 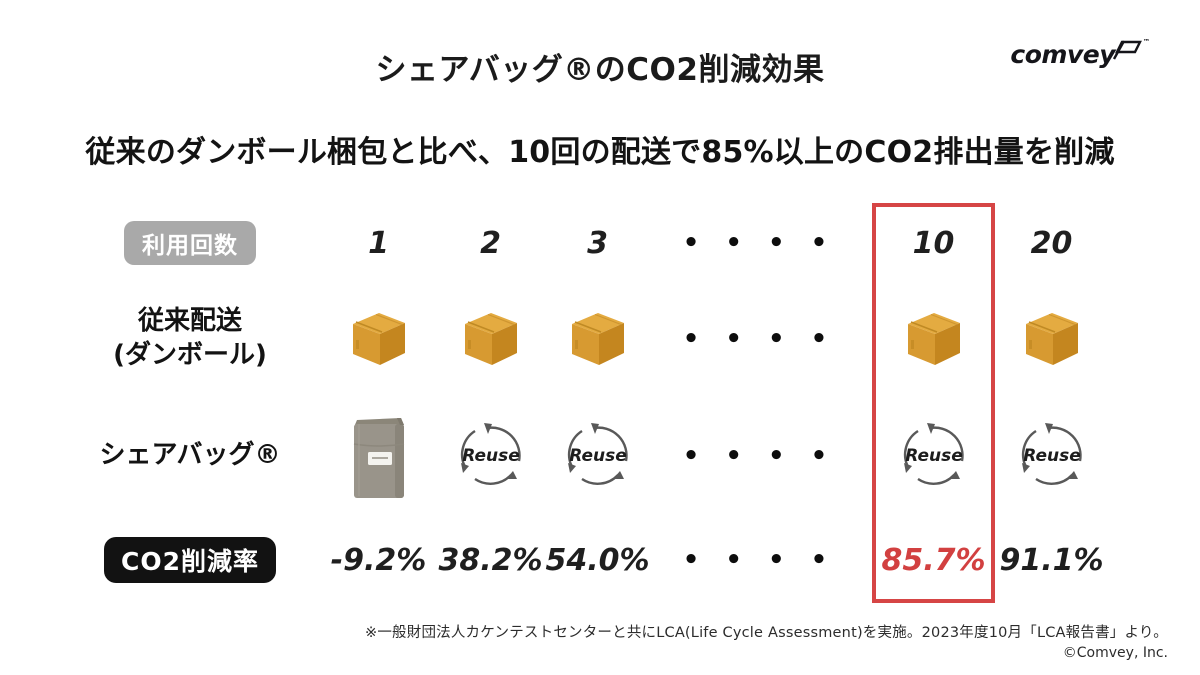 What do you see at coordinates (378, 243) in the screenshot?
I see `usage-count-1: 1` at bounding box center [378, 243].